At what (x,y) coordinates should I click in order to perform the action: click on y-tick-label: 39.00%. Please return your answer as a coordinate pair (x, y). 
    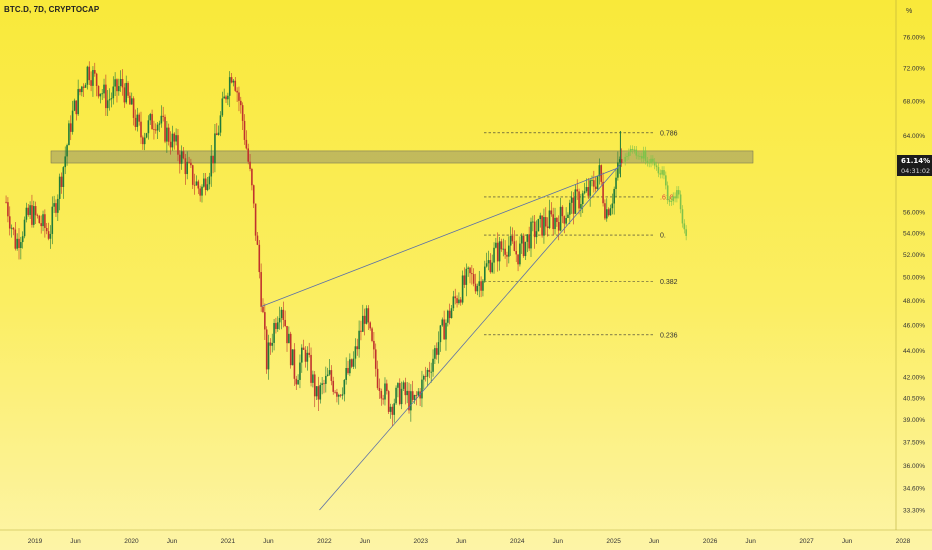
    Looking at the image, I should click on (914, 420).